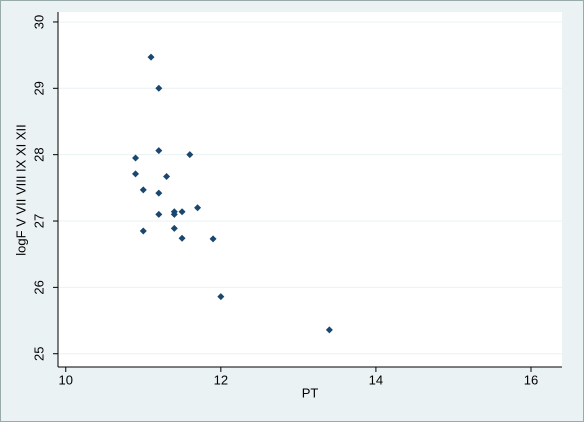 This screenshot has width=584, height=422. Describe the element at coordinates (38, 88) in the screenshot. I see `y-tick-label: 29` at that location.